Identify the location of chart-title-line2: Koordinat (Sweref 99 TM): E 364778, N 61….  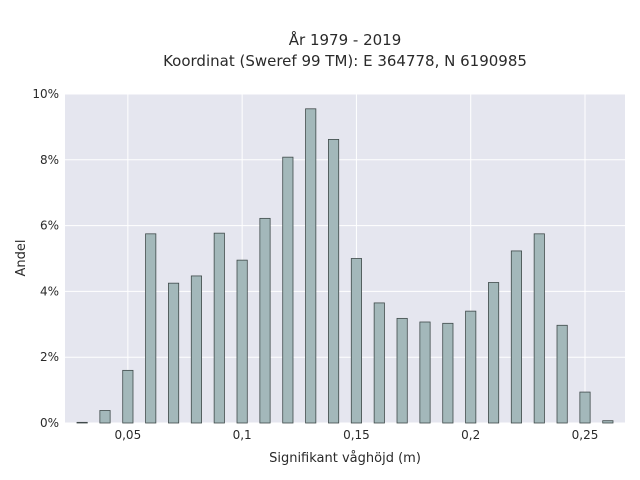
(345, 61).